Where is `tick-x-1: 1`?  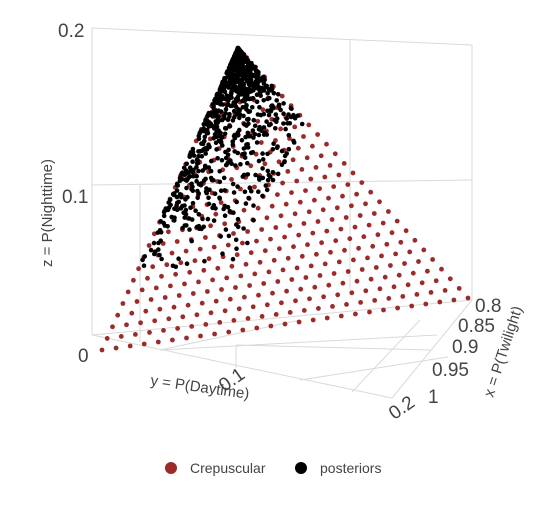
tick-x-1: 1 is located at coordinates (433, 397).